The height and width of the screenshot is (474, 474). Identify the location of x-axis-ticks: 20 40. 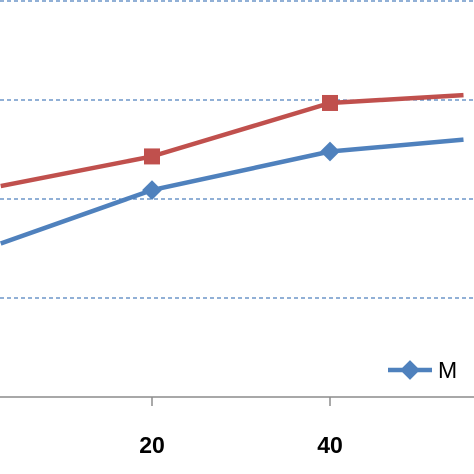
(241, 427).